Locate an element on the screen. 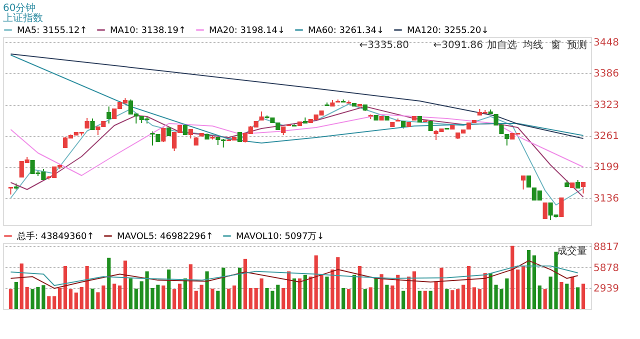  legend-label: MA5: 3155.12↑ is located at coordinates (52, 31).